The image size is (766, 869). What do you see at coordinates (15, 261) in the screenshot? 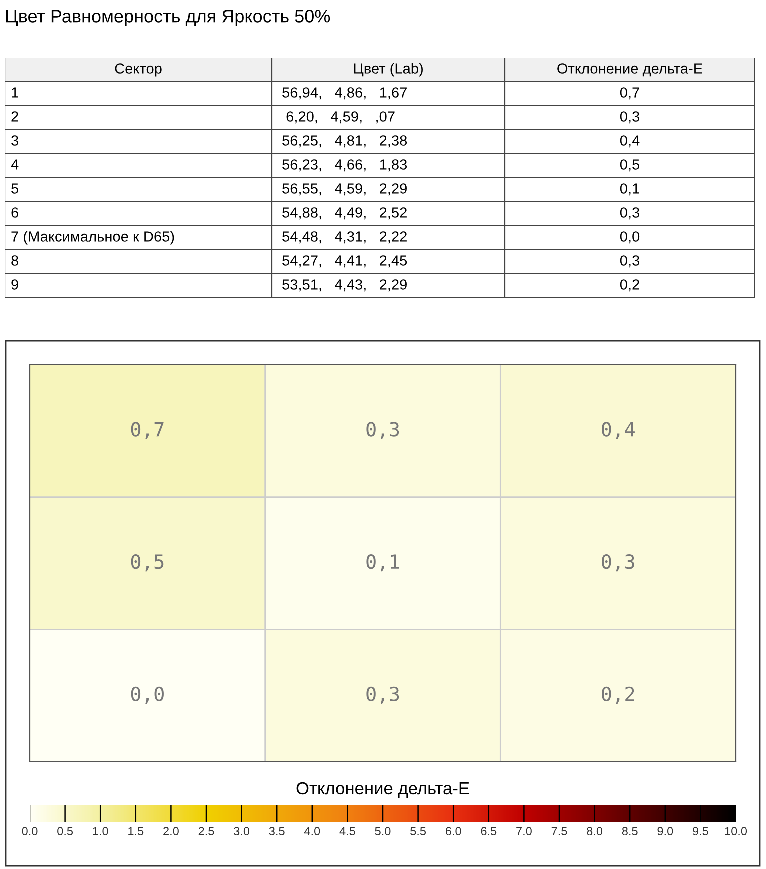
I see `text: 8` at bounding box center [15, 261].